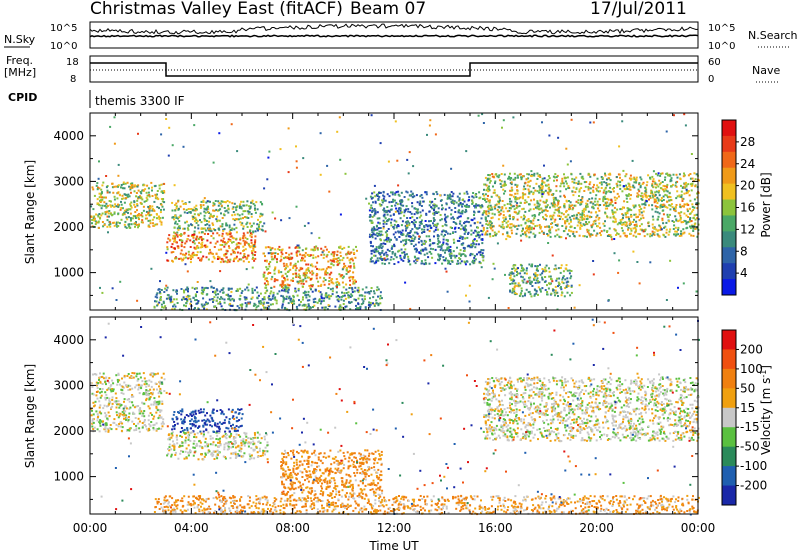 This screenshot has height=554, width=800. Describe the element at coordinates (20, 39) in the screenshot. I see `nsky-label: N.Sky` at that location.